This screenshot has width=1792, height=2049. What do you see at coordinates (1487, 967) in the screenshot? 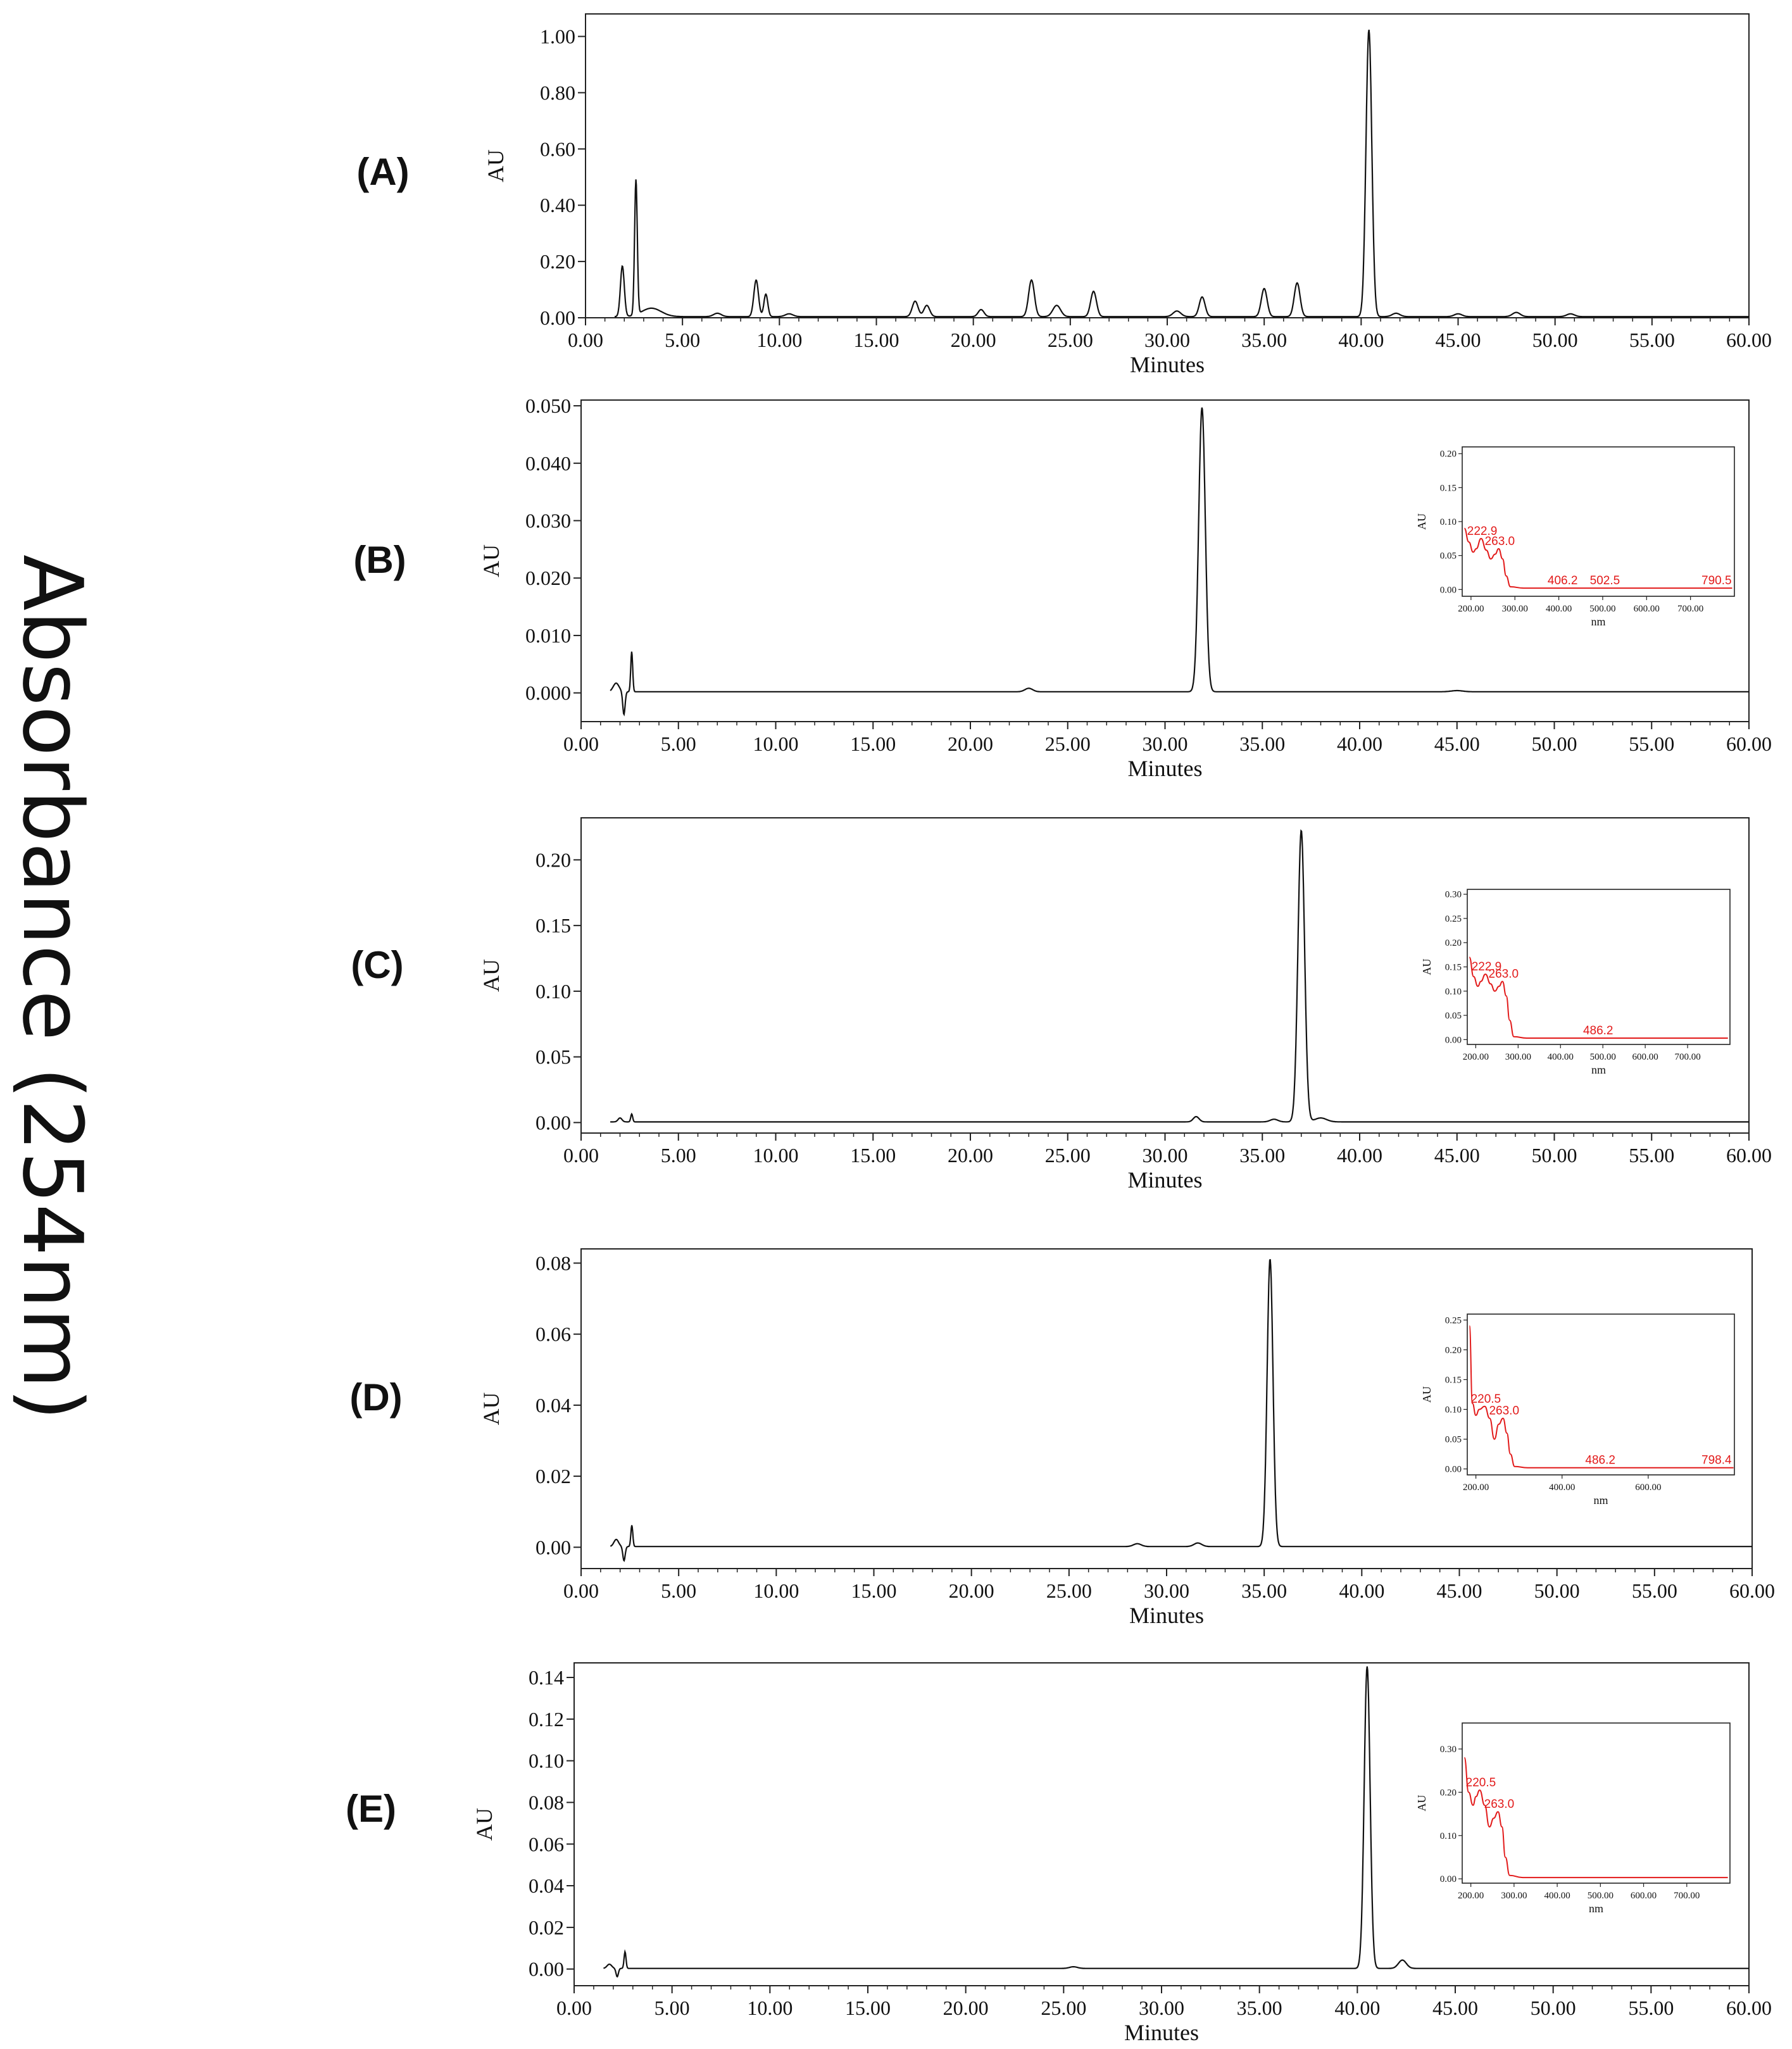
I see `inset-peak-annotation: 222.9` at bounding box center [1487, 967].